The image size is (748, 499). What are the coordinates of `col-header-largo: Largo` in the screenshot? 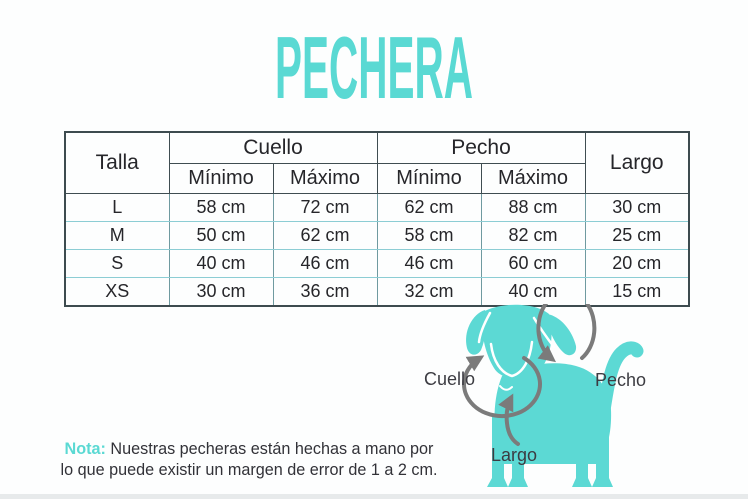 It's located at (637, 162).